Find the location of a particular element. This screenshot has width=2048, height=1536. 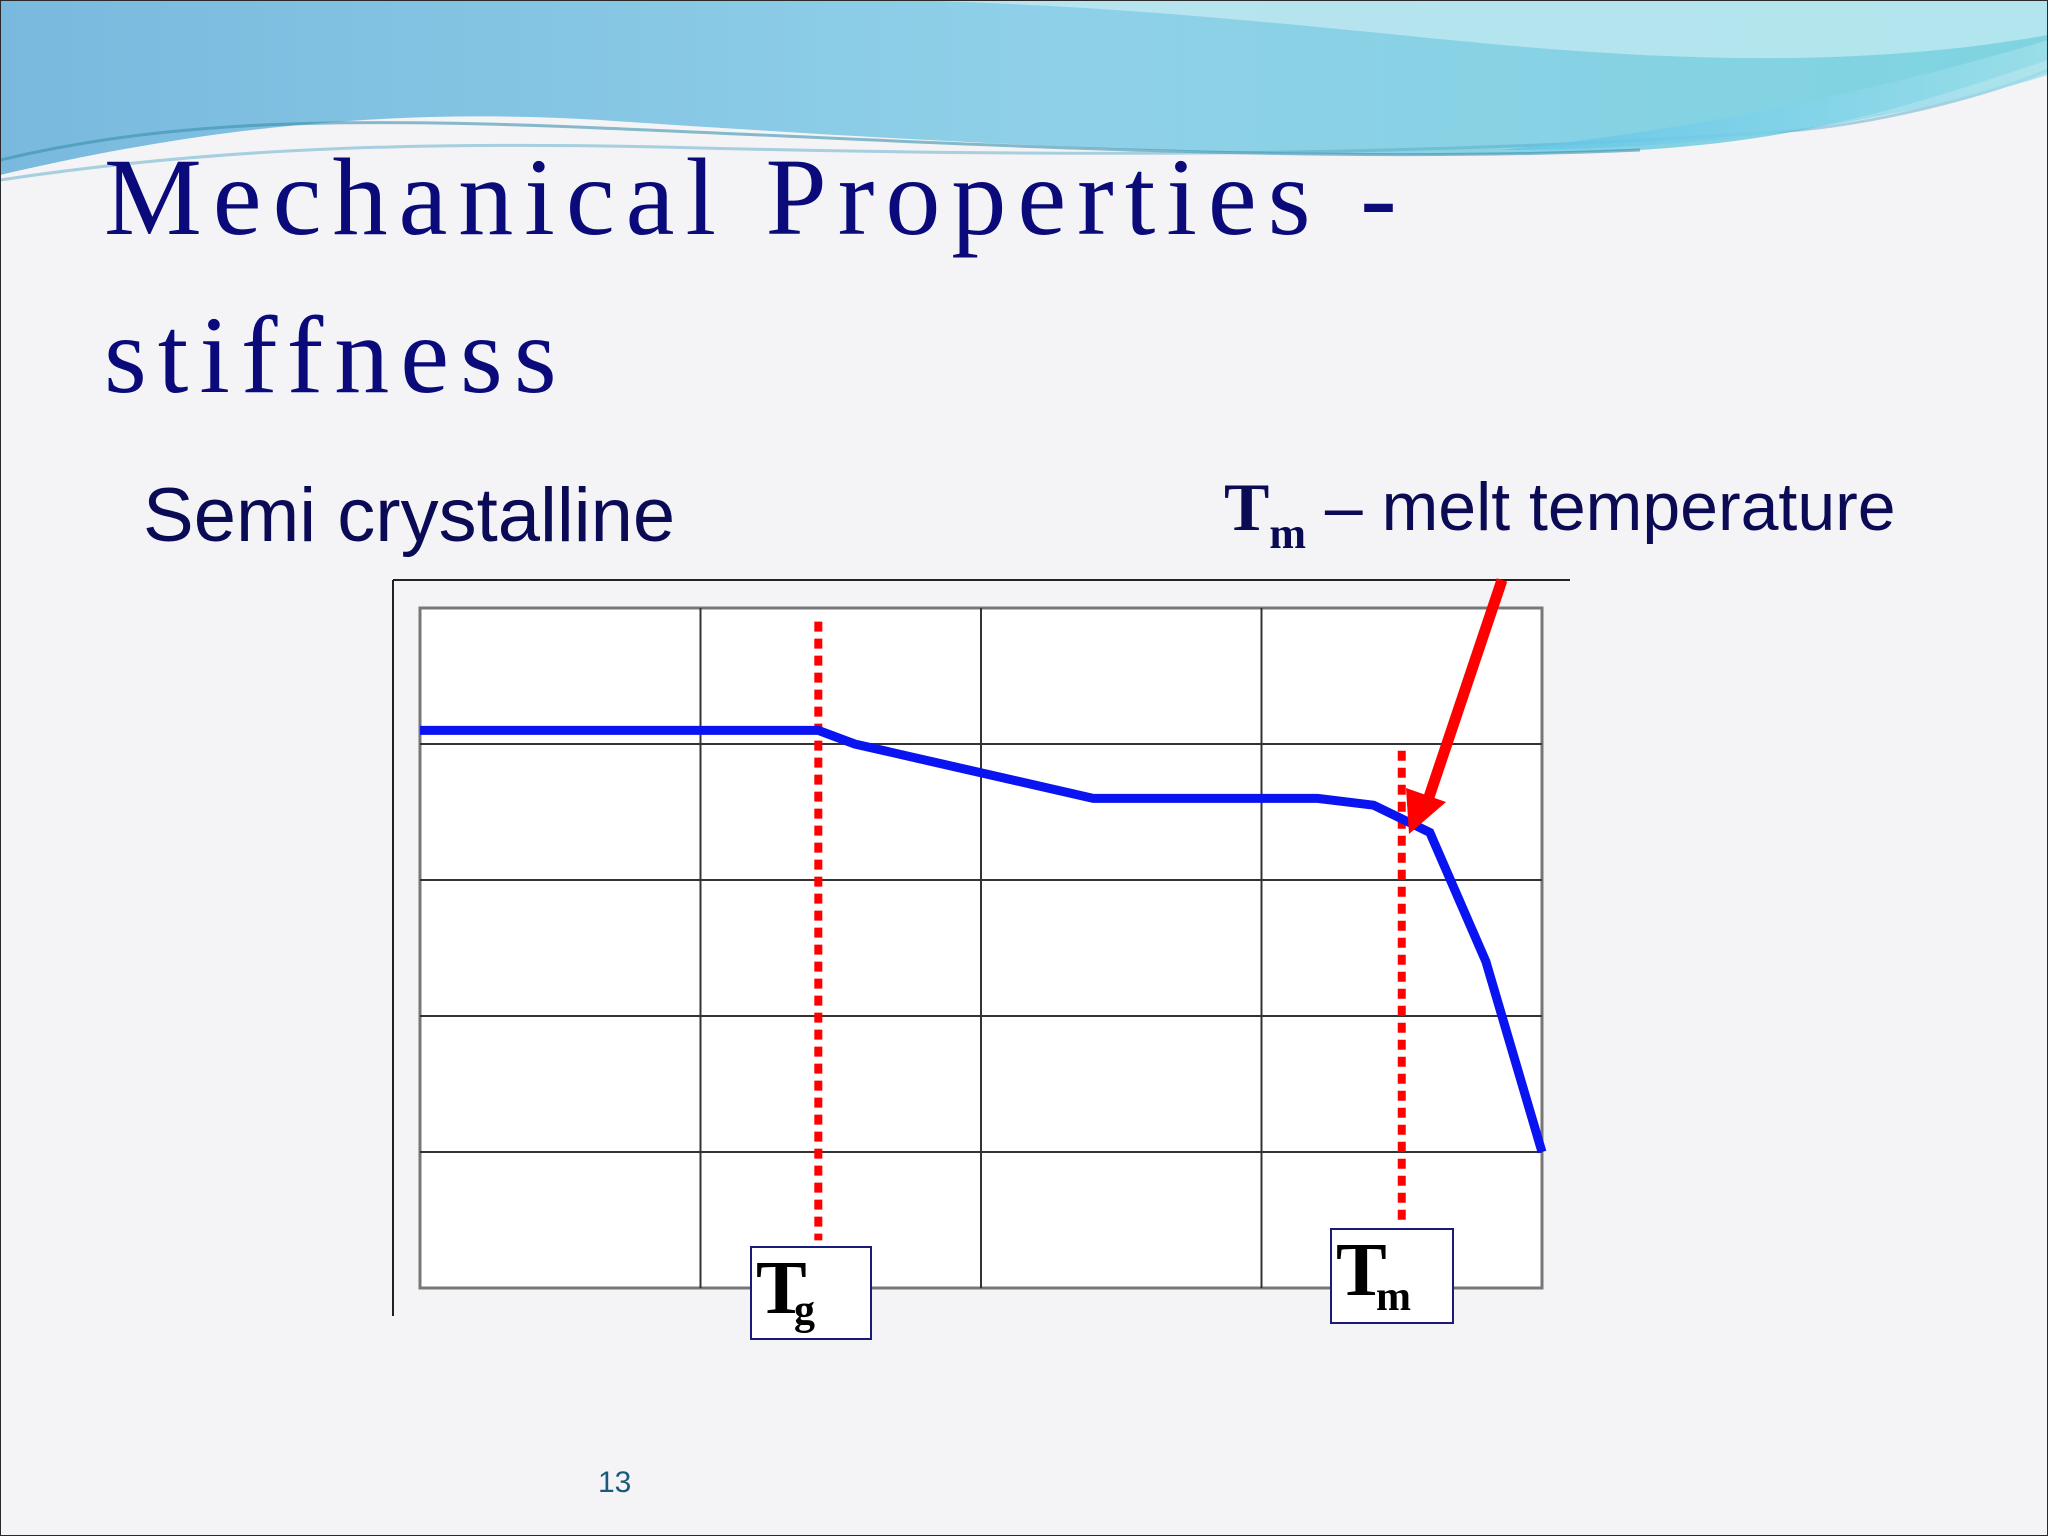

chart-marker-lines is located at coordinates (1110, 931).